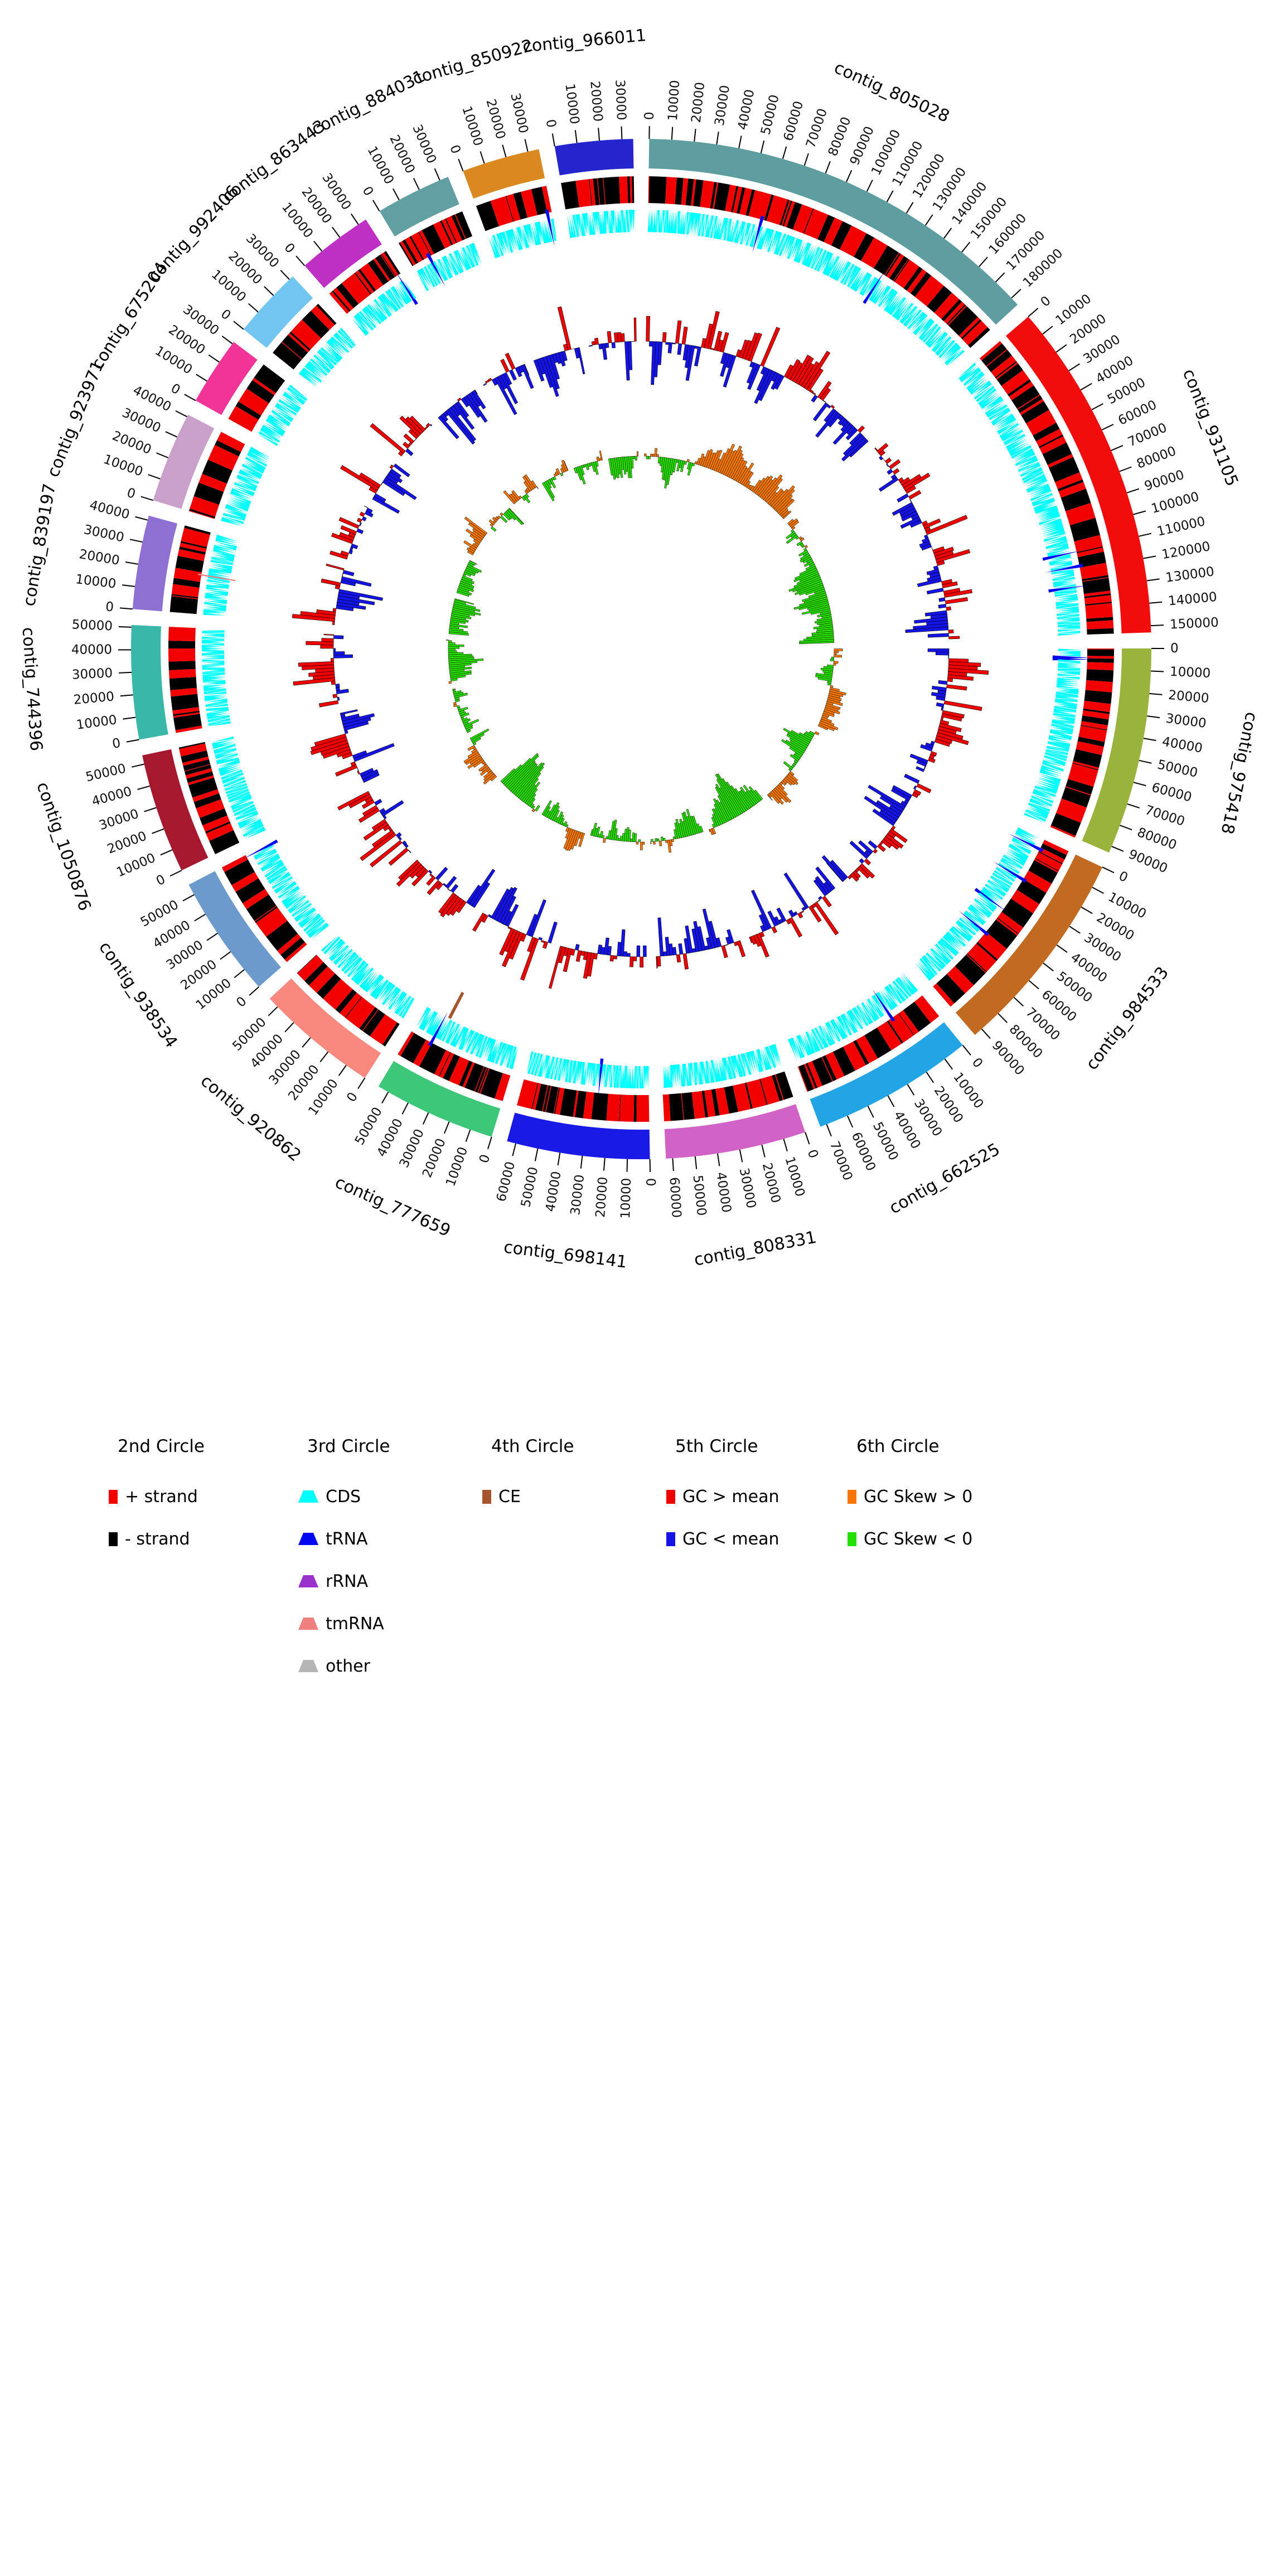 The width and height of the screenshot is (1288, 2576). I want to click on svg-text: 150000, so click(1194, 624).